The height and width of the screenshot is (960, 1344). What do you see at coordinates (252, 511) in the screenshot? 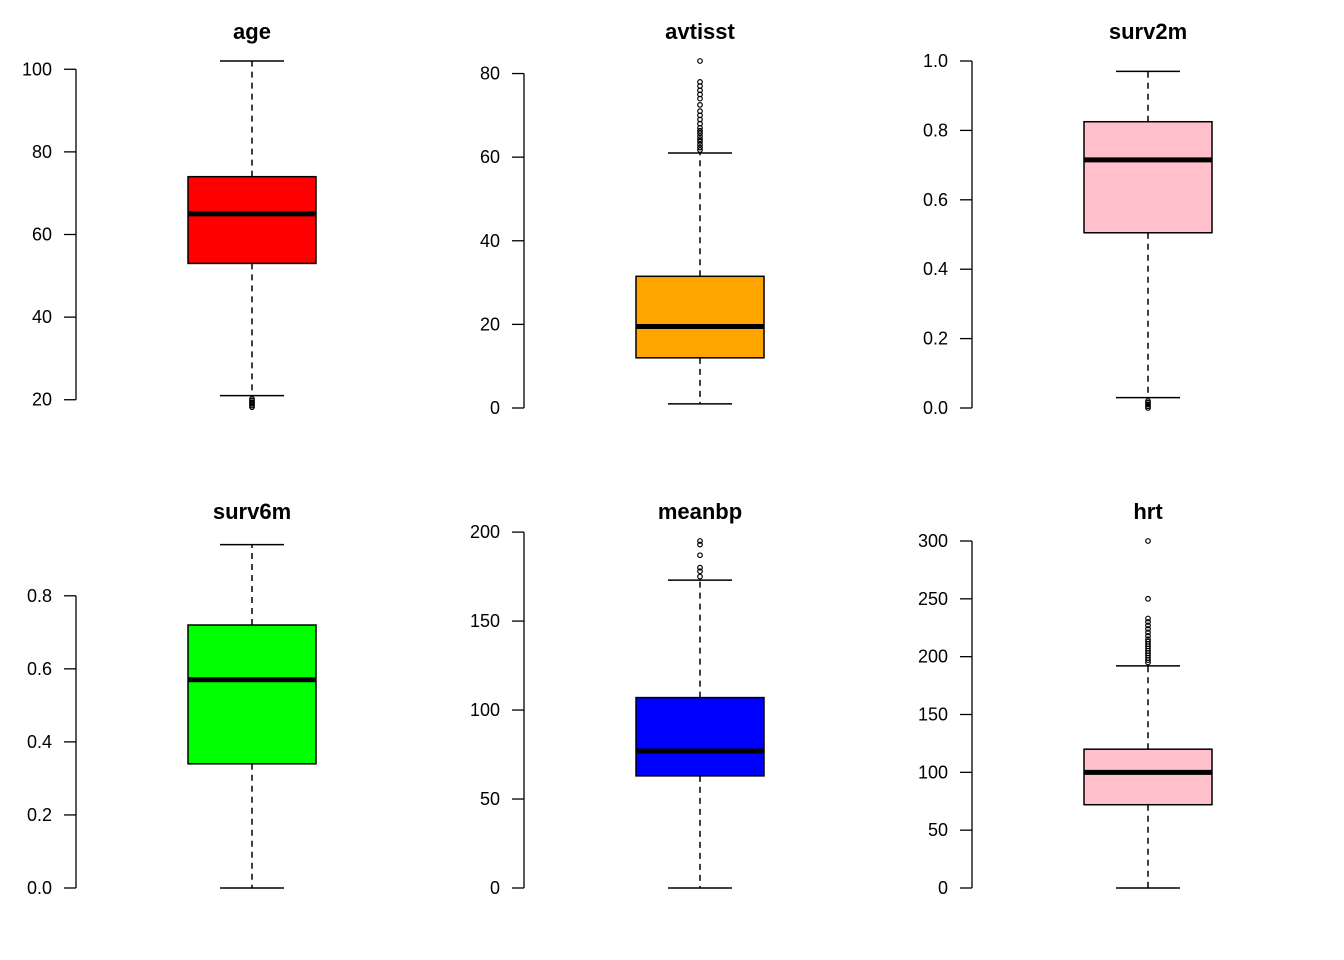
I see `panel-title: surv6m` at bounding box center [252, 511].